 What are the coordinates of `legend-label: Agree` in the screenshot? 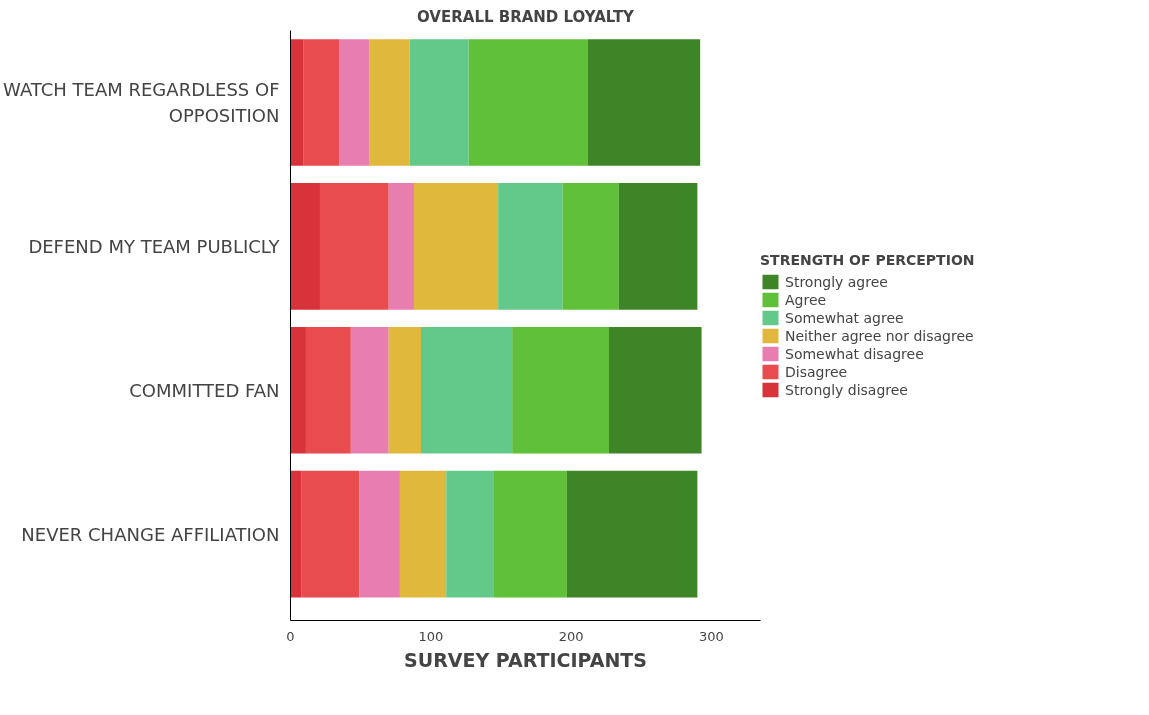 It's located at (806, 299).